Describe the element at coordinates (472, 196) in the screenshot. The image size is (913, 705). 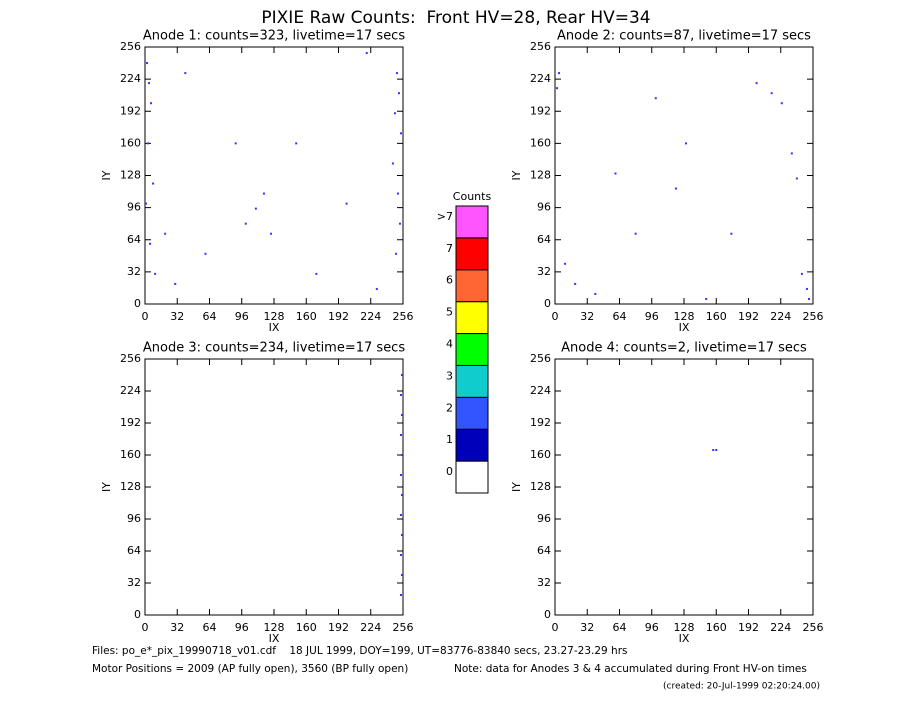
I see `colorbar-title: Counts` at that location.